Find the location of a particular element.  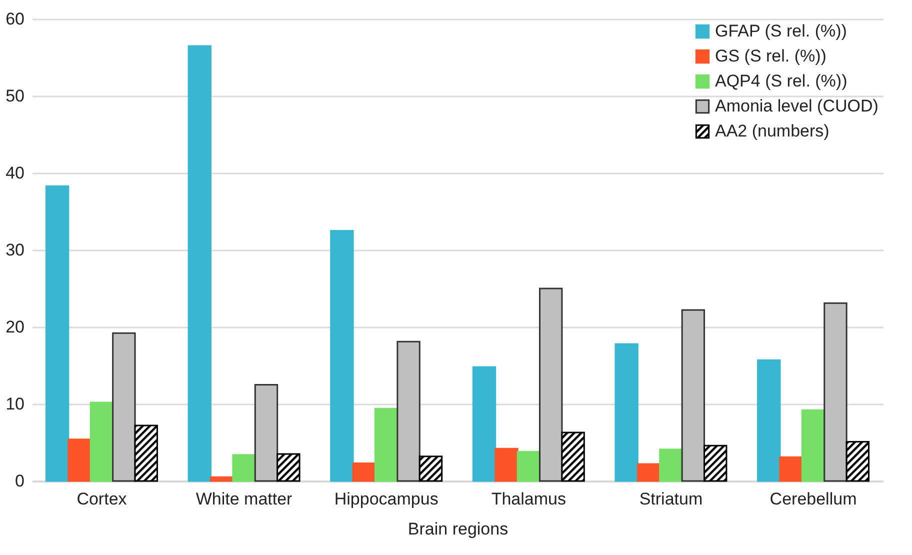

legend-label: AA2 (numbers) is located at coordinates (772, 131).